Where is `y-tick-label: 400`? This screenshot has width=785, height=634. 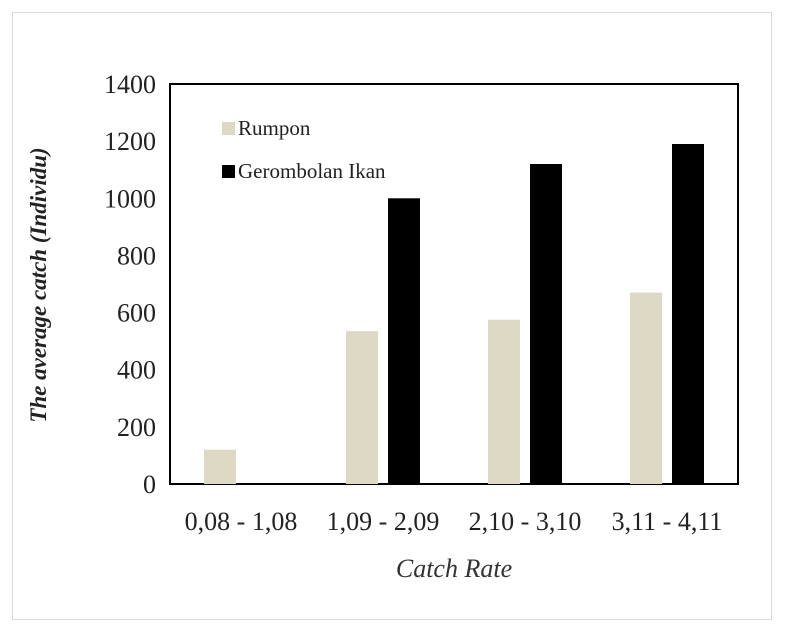
y-tick-label: 400 is located at coordinates (136, 370).